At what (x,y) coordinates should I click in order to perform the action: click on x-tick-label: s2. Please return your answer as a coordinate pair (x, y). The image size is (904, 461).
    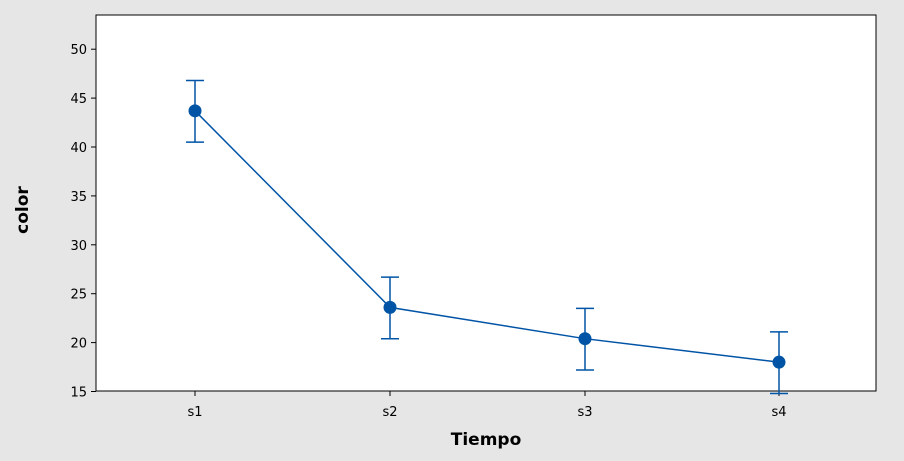
    Looking at the image, I should click on (389, 412).